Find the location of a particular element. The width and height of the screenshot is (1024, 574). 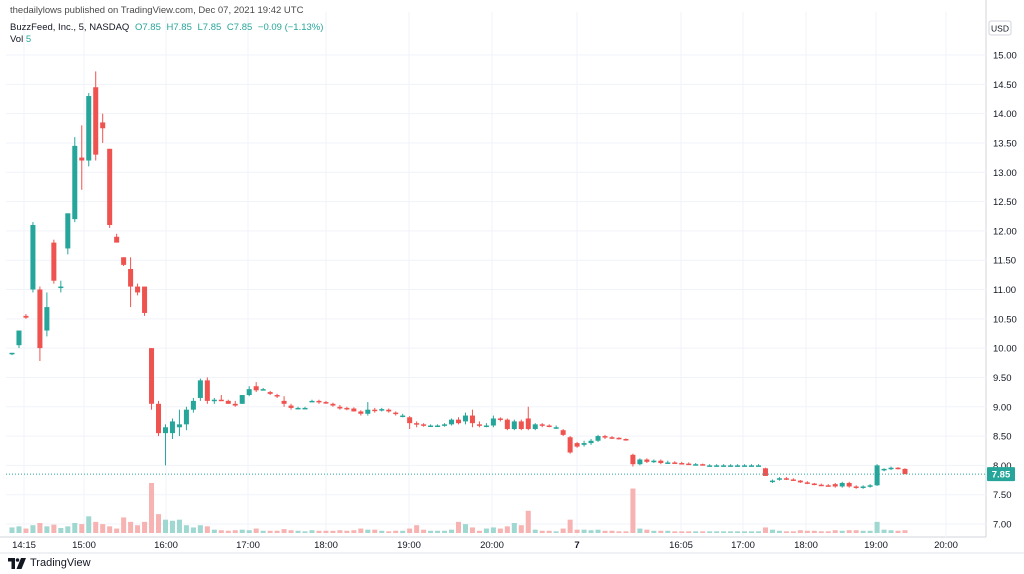

y-tick-label: 9.50 is located at coordinates (1002, 378).